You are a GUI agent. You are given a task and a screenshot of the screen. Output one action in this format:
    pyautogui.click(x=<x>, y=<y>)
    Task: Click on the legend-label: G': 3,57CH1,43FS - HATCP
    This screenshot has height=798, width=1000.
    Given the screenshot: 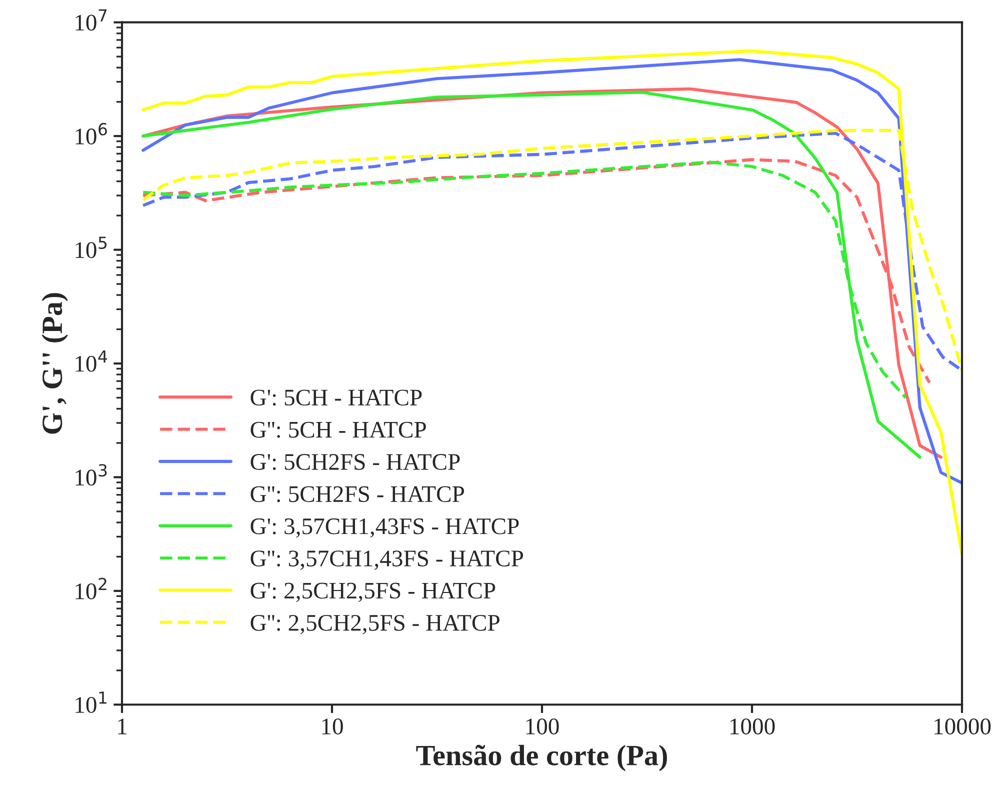 What is the action you would take?
    pyautogui.click(x=384, y=528)
    